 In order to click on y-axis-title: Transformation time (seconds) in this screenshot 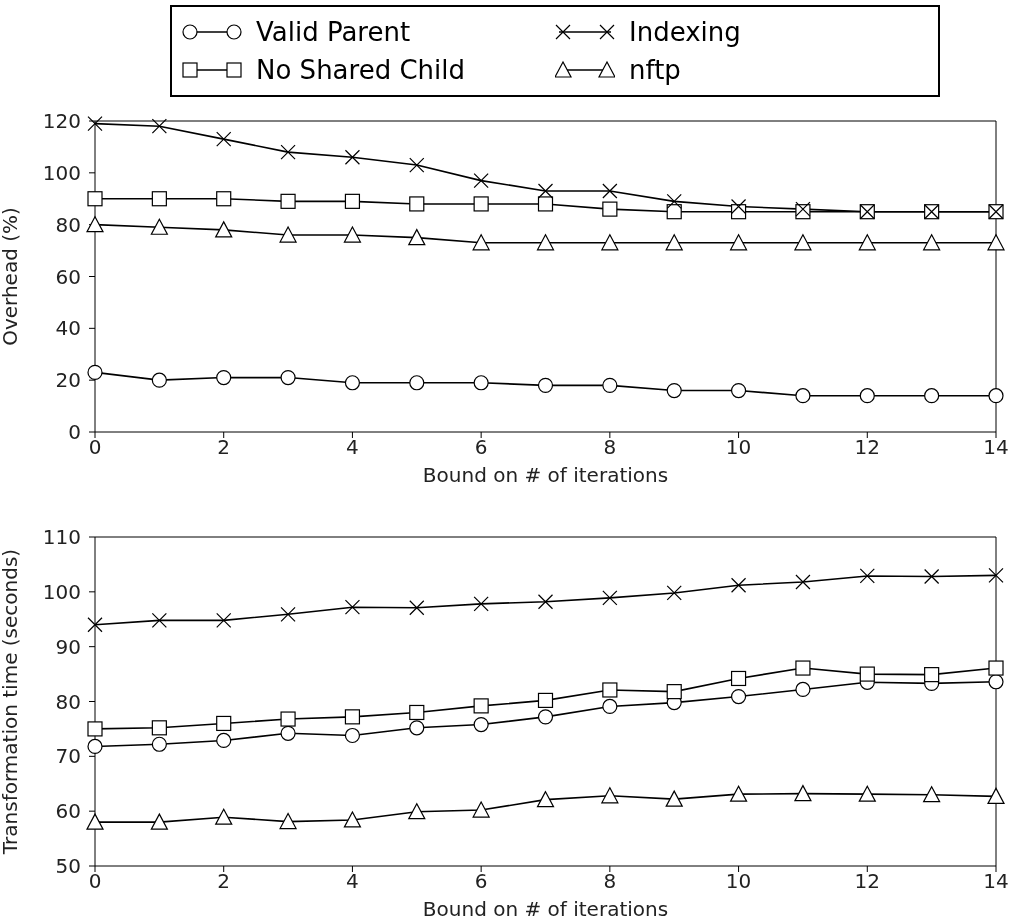, I will do `click(11, 702)`.